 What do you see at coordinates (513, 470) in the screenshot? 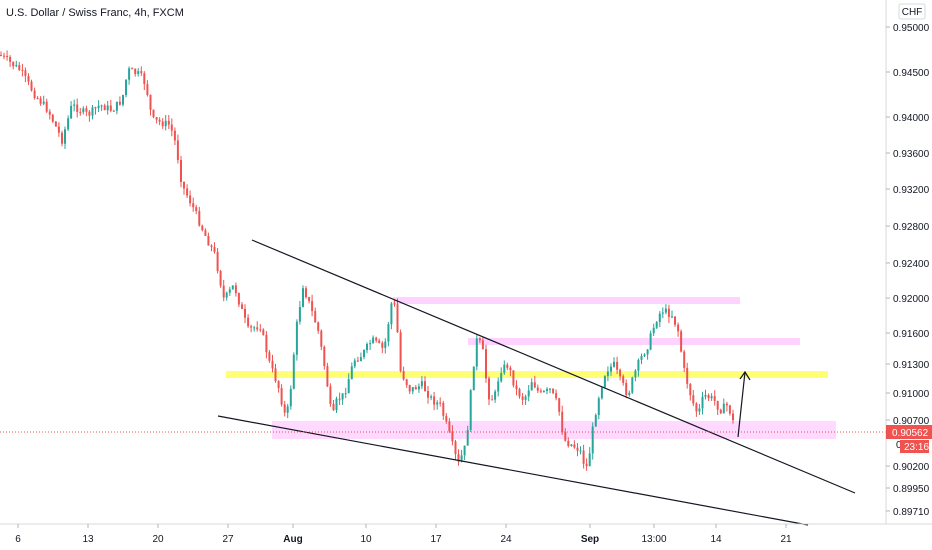
I see `trendline-lower-wedge` at bounding box center [513, 470].